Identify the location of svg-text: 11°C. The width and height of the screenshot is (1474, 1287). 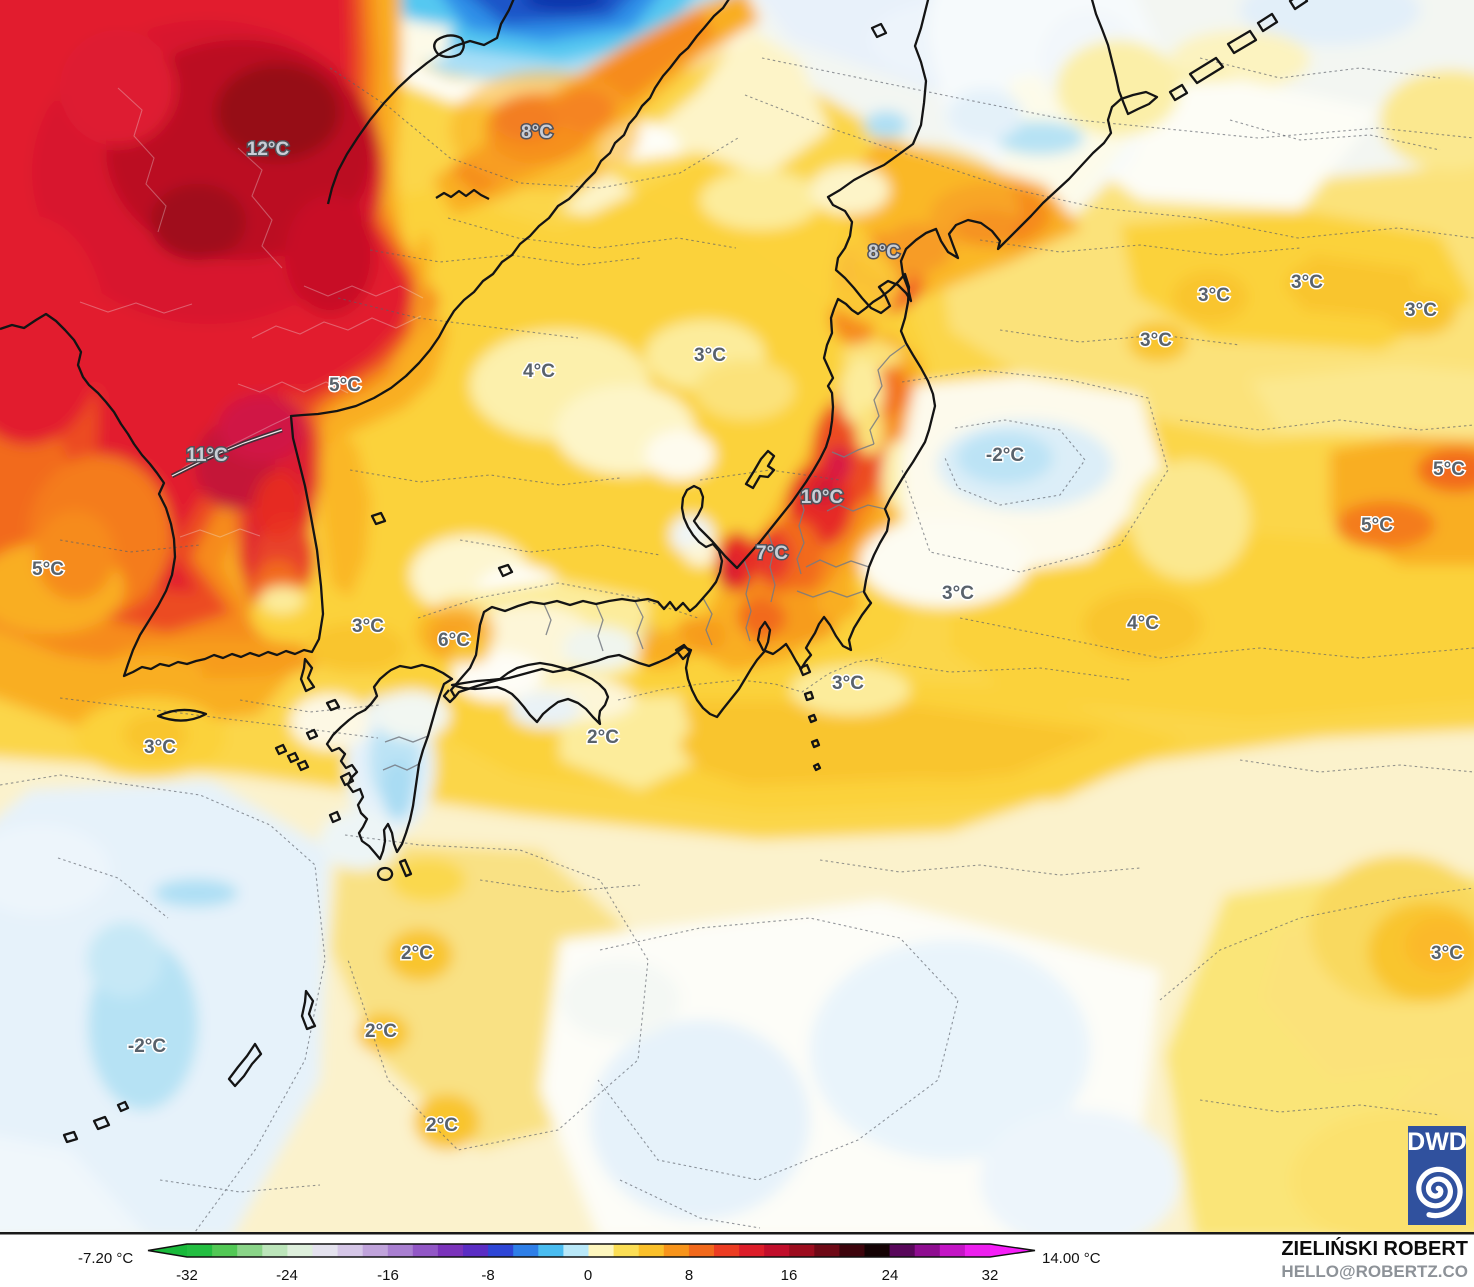
(207, 455).